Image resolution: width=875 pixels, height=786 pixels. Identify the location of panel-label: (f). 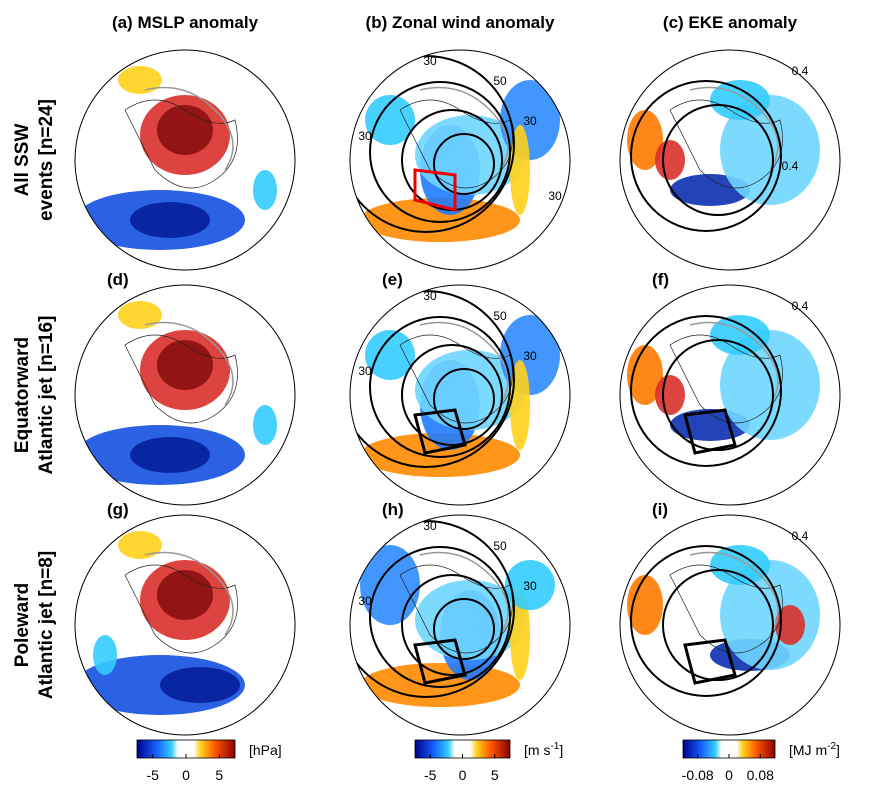
(660, 279).